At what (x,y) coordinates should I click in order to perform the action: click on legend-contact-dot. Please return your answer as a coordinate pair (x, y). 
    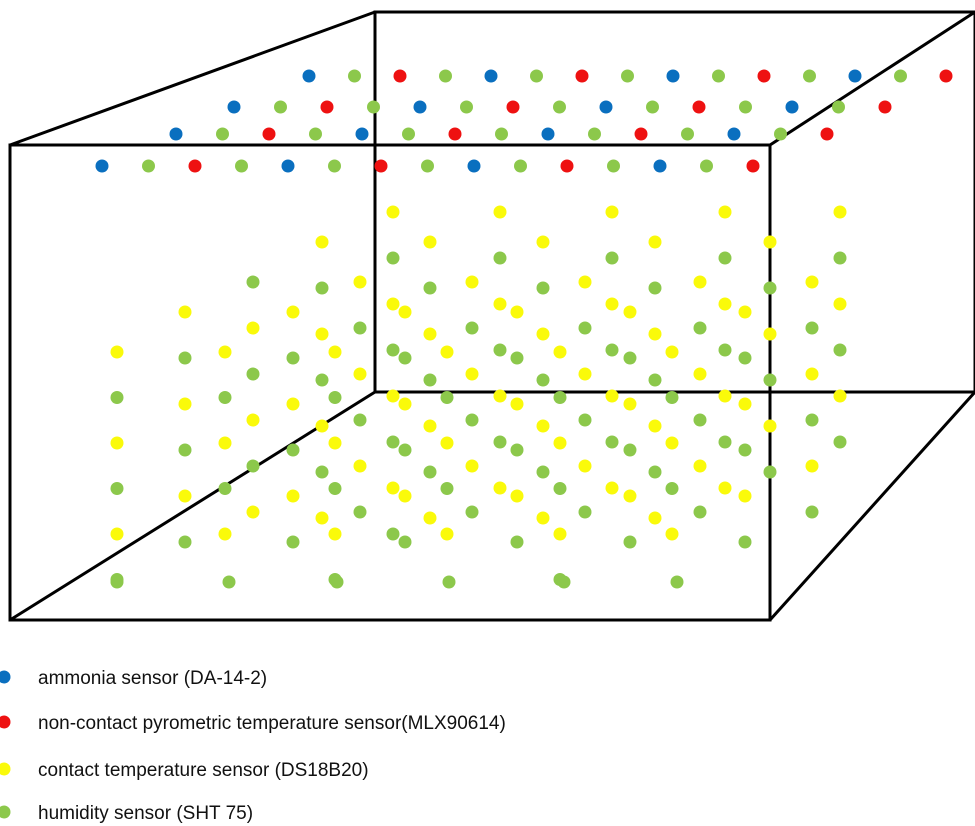
    Looking at the image, I should click on (5, 769).